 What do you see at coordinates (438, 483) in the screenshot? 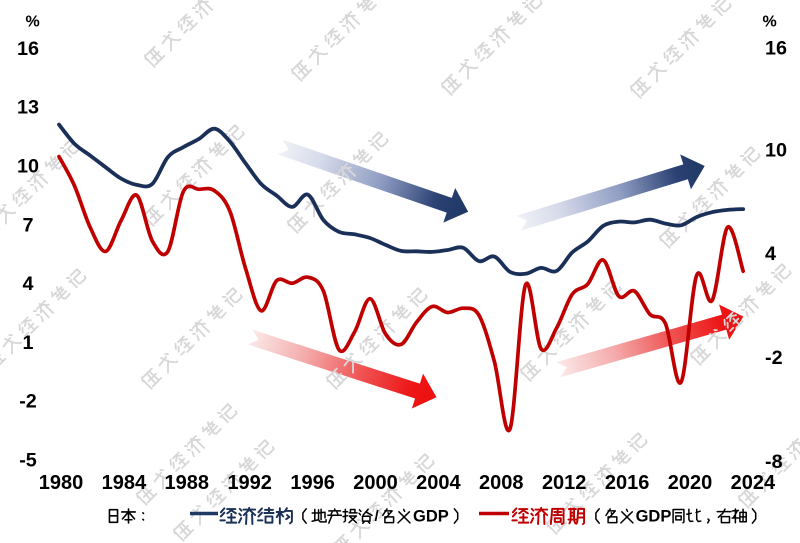
I see `svg-text: 2004` at bounding box center [438, 483].